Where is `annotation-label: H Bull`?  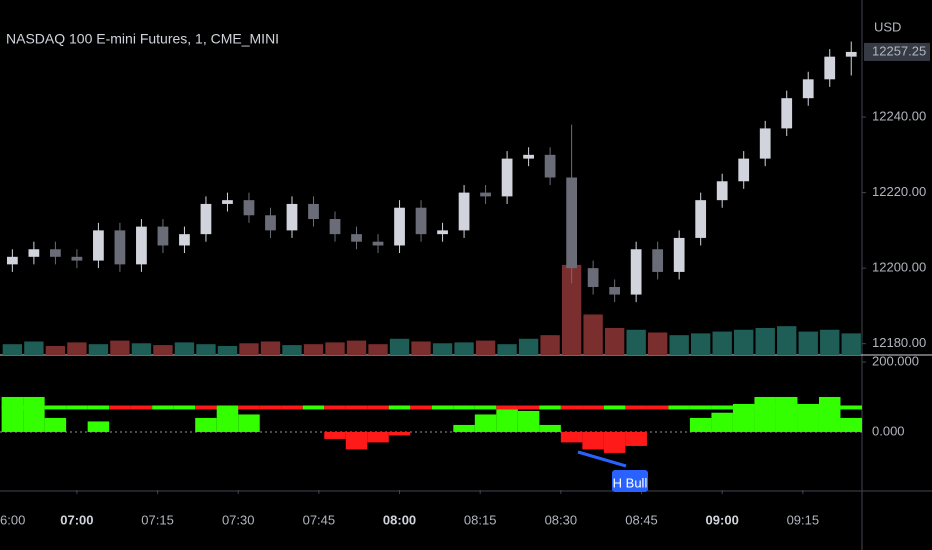 annotation-label: H Bull is located at coordinates (630, 482).